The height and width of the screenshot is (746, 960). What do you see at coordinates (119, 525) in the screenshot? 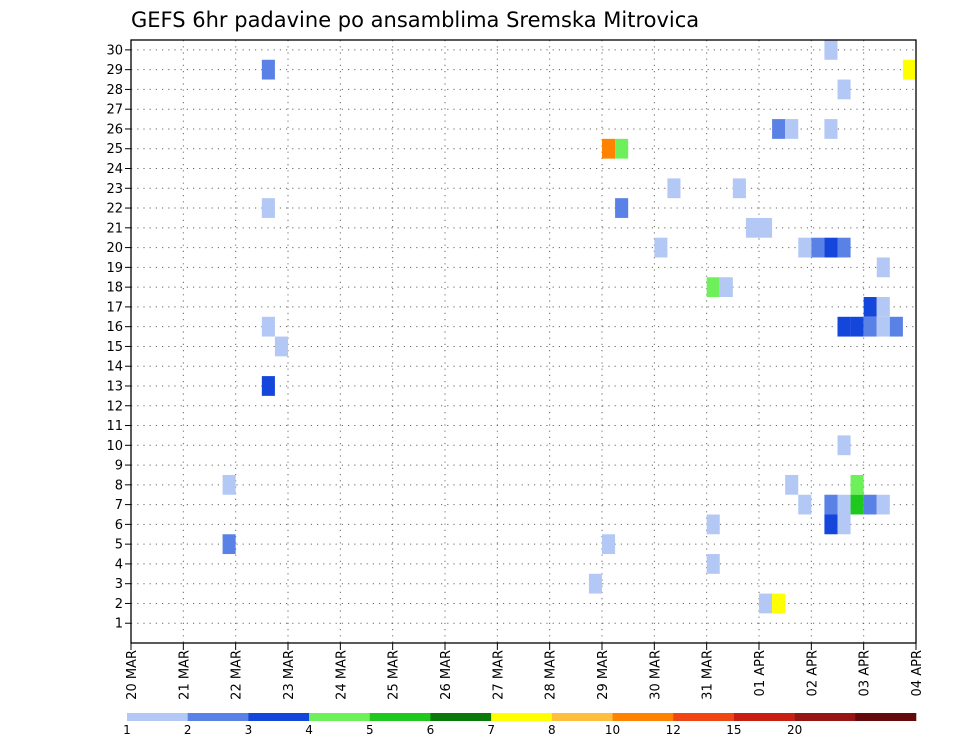
I see `y-tick-label: 6` at bounding box center [119, 525].